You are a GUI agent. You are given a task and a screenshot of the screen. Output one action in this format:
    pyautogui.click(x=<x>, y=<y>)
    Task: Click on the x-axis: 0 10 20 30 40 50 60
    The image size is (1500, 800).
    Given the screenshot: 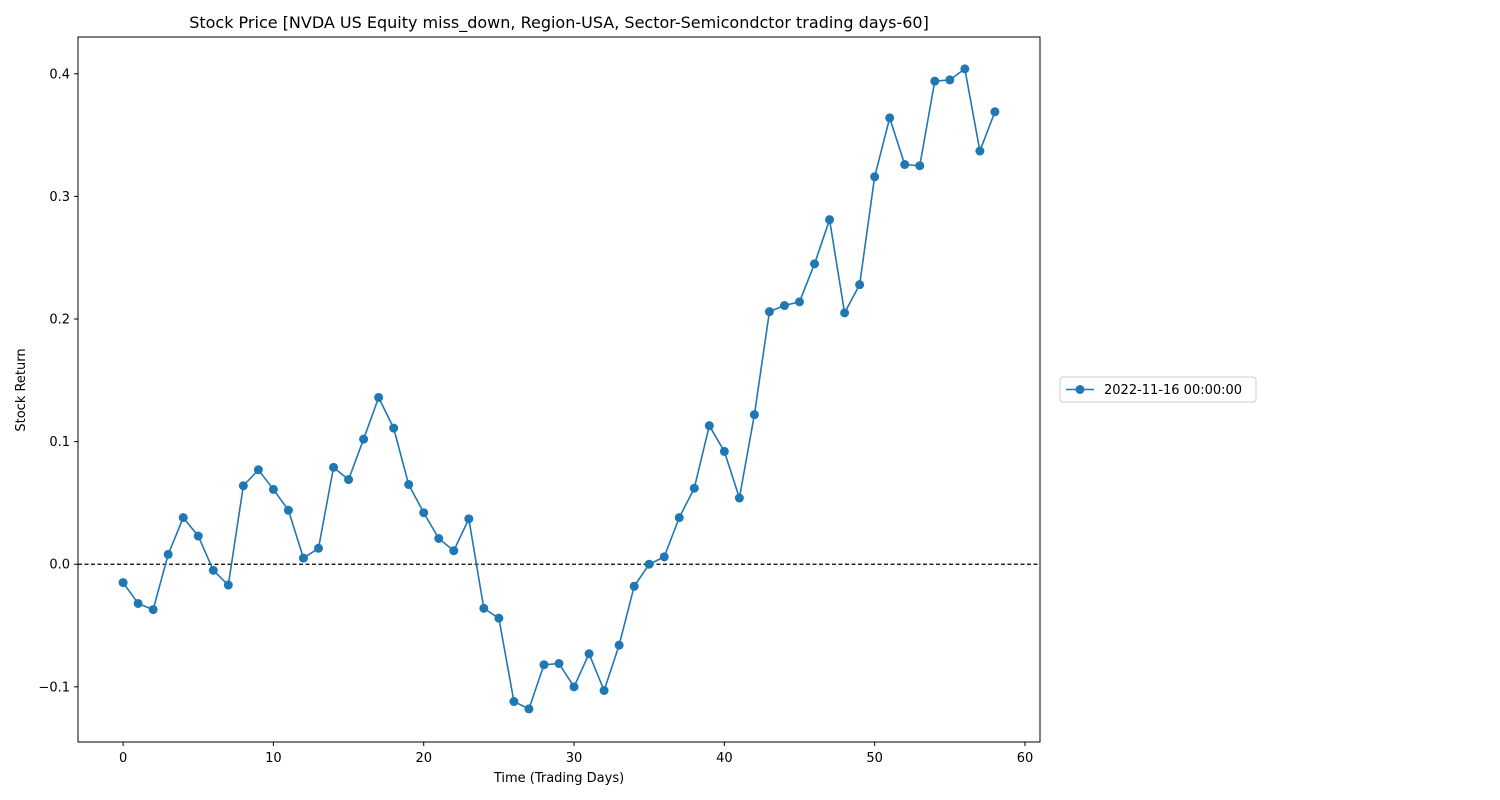 What is the action you would take?
    pyautogui.click(x=576, y=754)
    